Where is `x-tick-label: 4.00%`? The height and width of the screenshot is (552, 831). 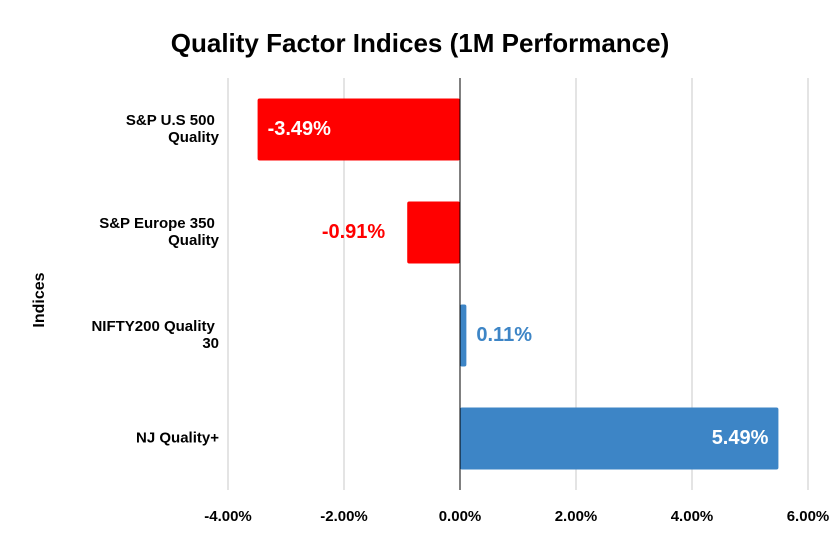
x-tick-label: 4.00% is located at coordinates (692, 516).